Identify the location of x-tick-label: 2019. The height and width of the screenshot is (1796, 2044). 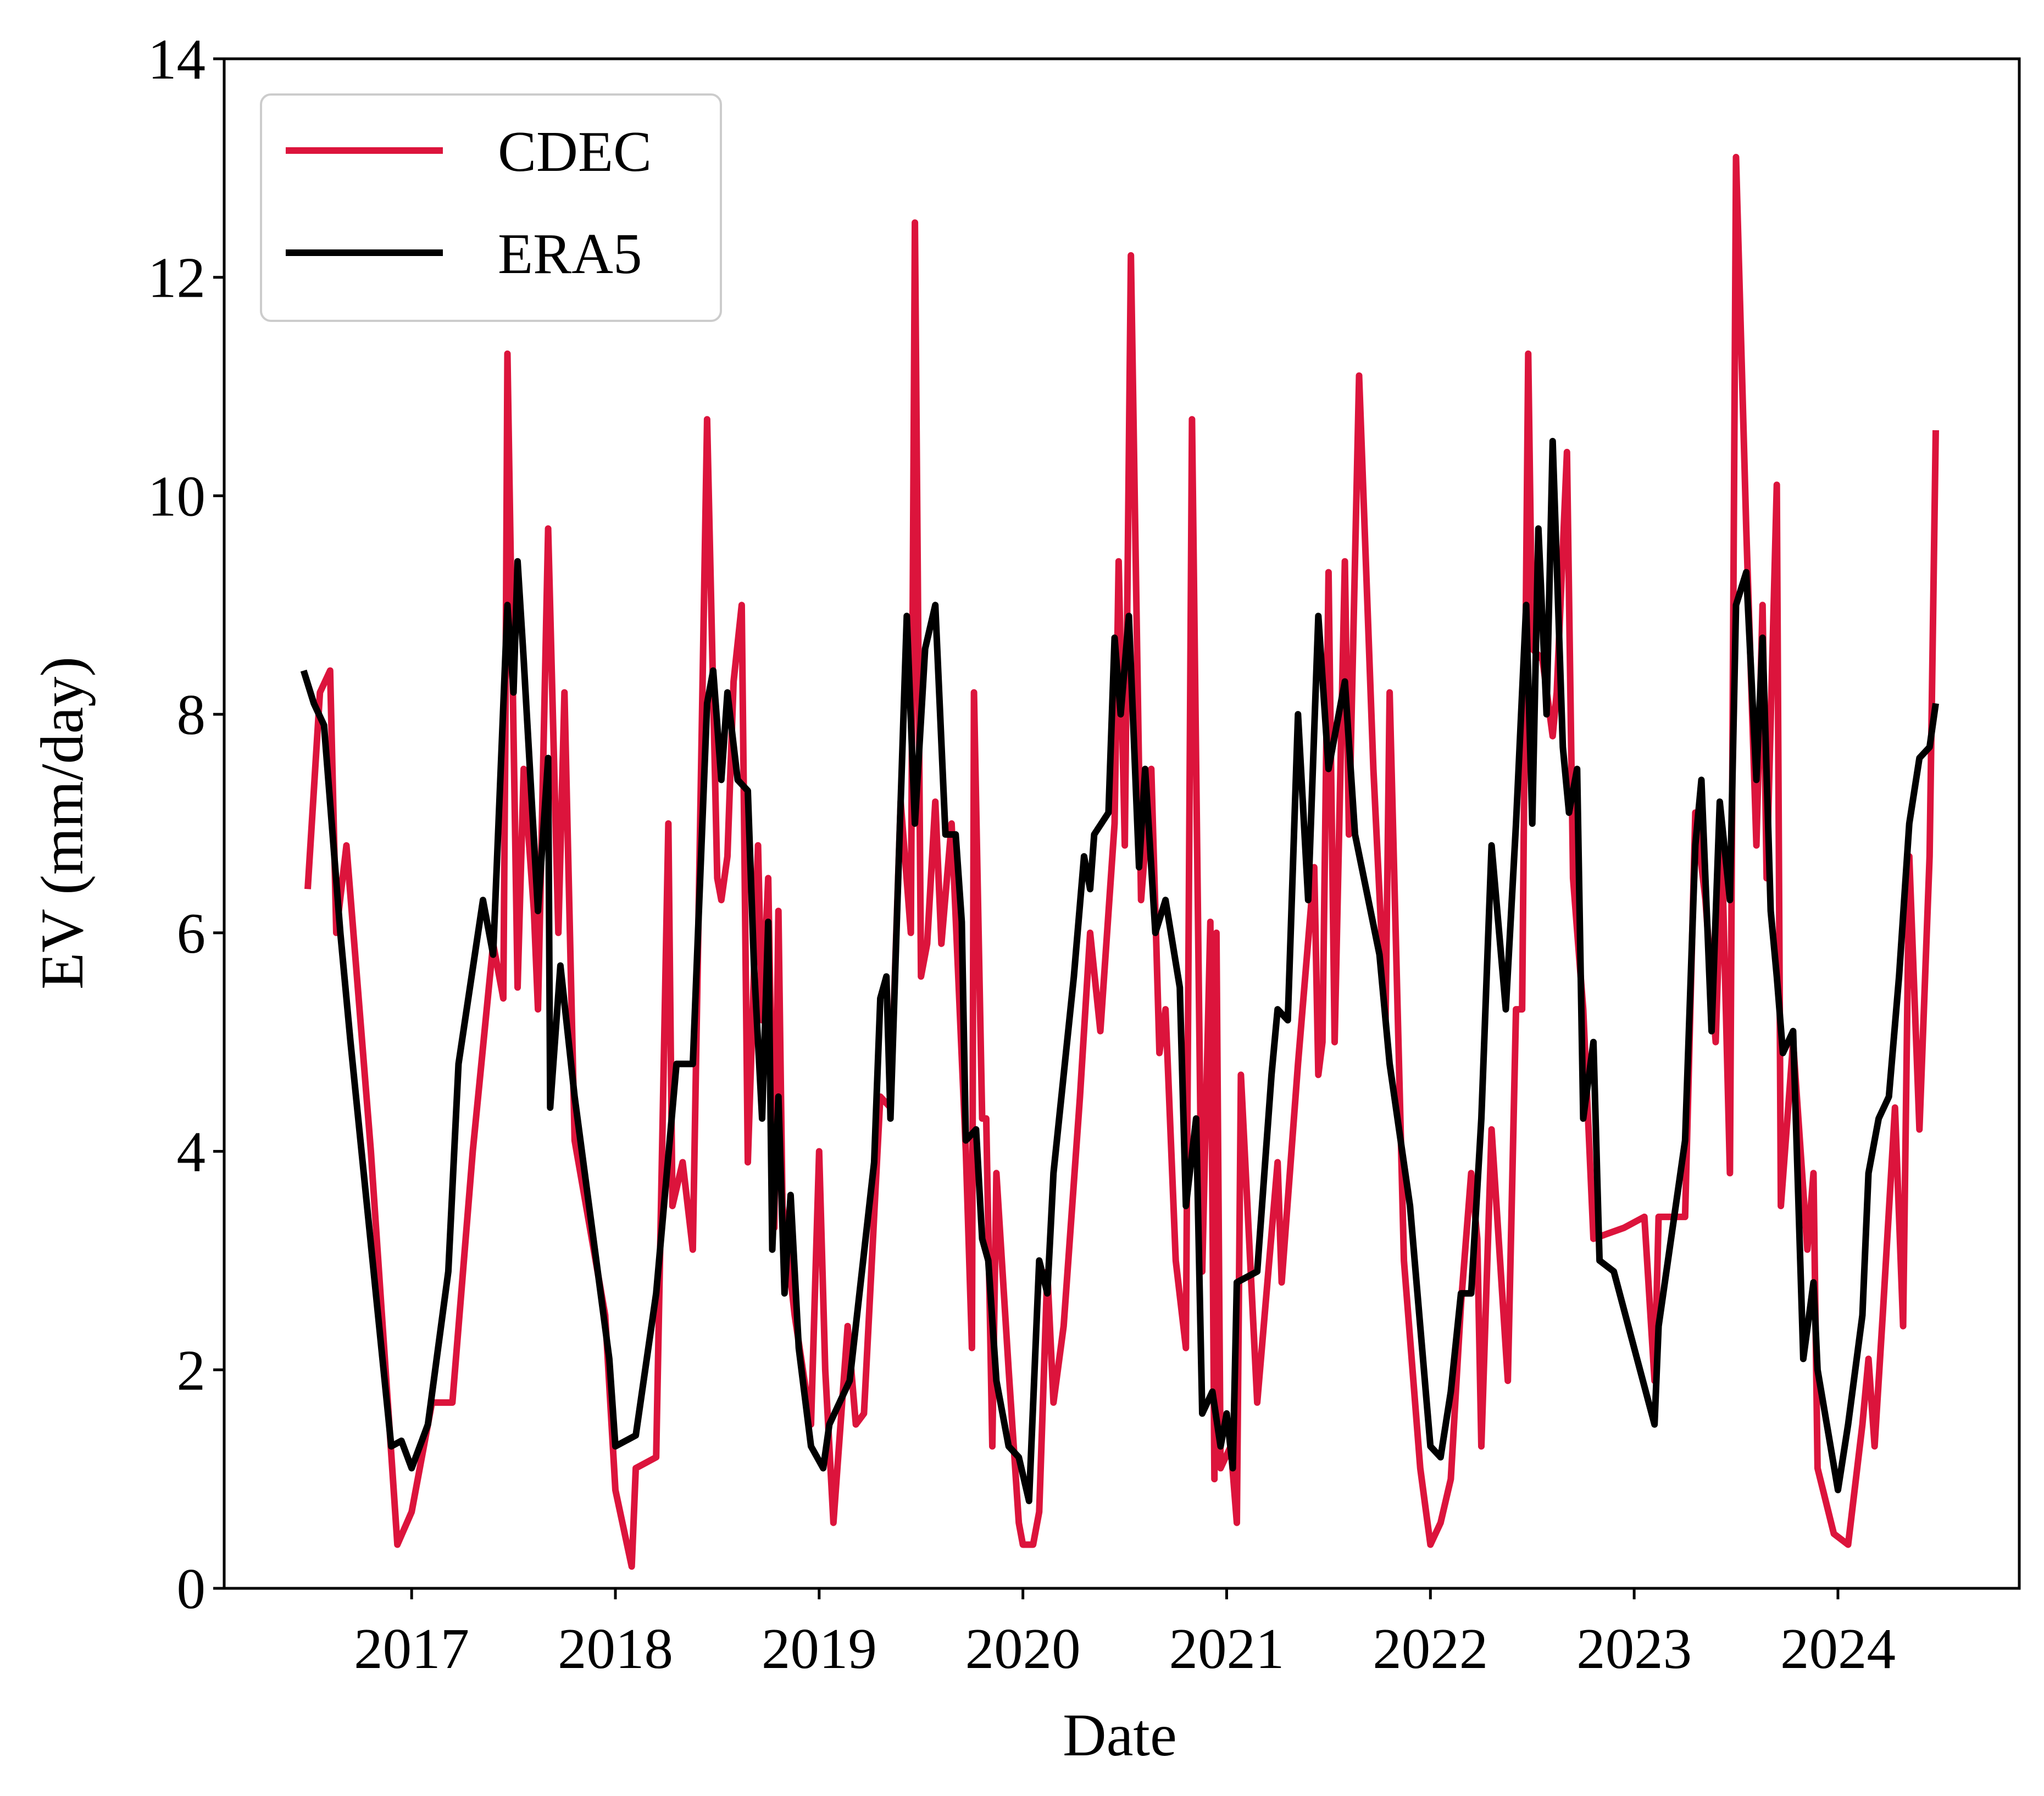
(819, 1648).